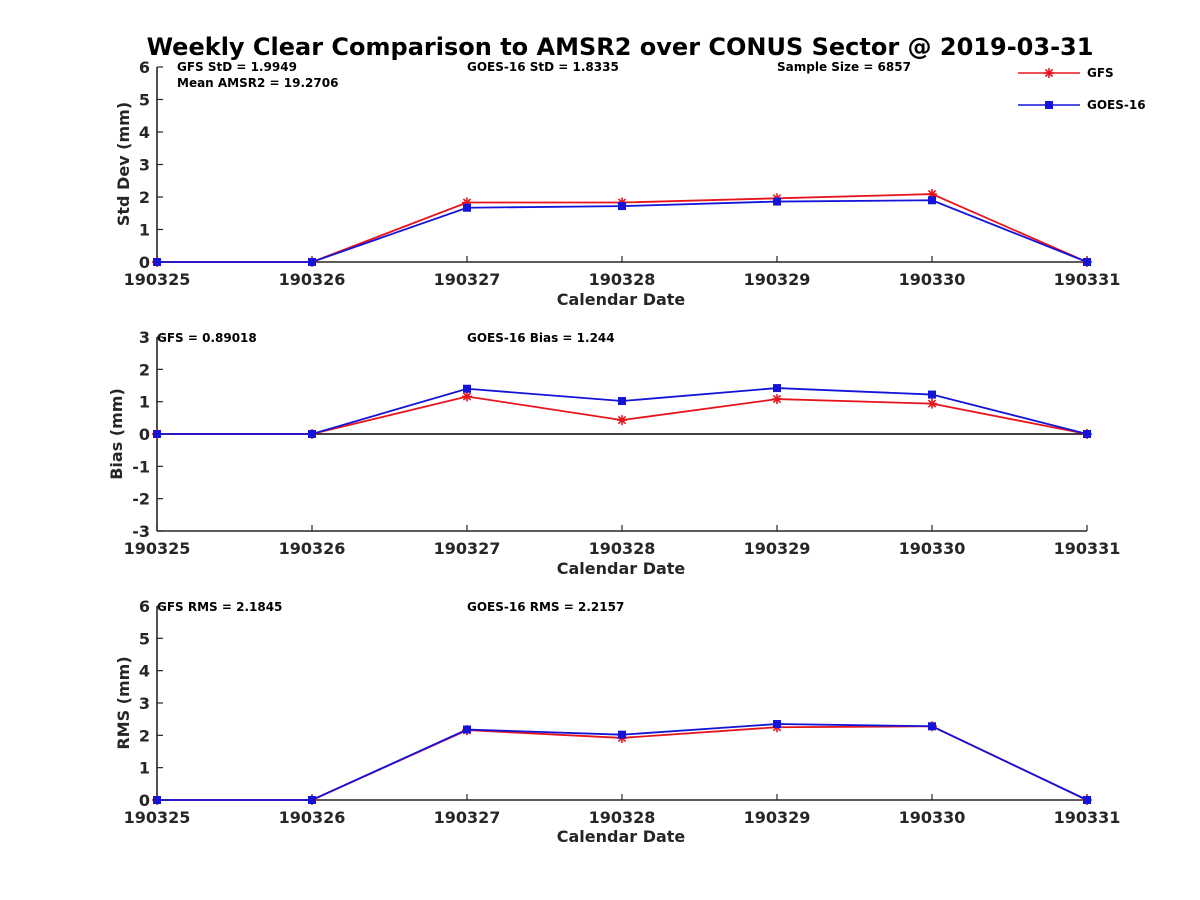 The height and width of the screenshot is (900, 1200). I want to click on x-axis-label-bias: Calendar Date, so click(621, 568).